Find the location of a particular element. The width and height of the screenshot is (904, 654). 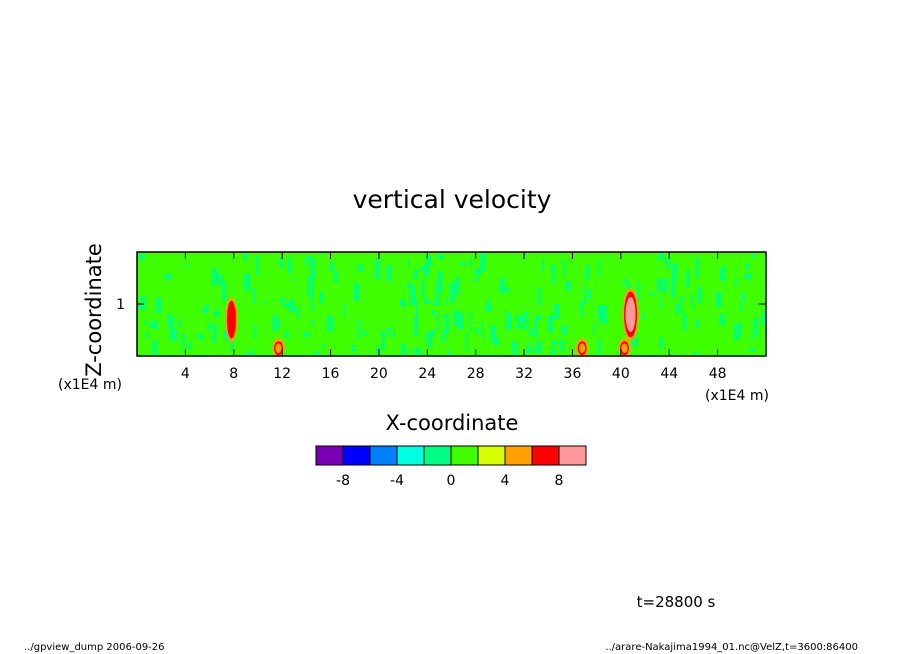

heatmap-field is located at coordinates (451, 304).